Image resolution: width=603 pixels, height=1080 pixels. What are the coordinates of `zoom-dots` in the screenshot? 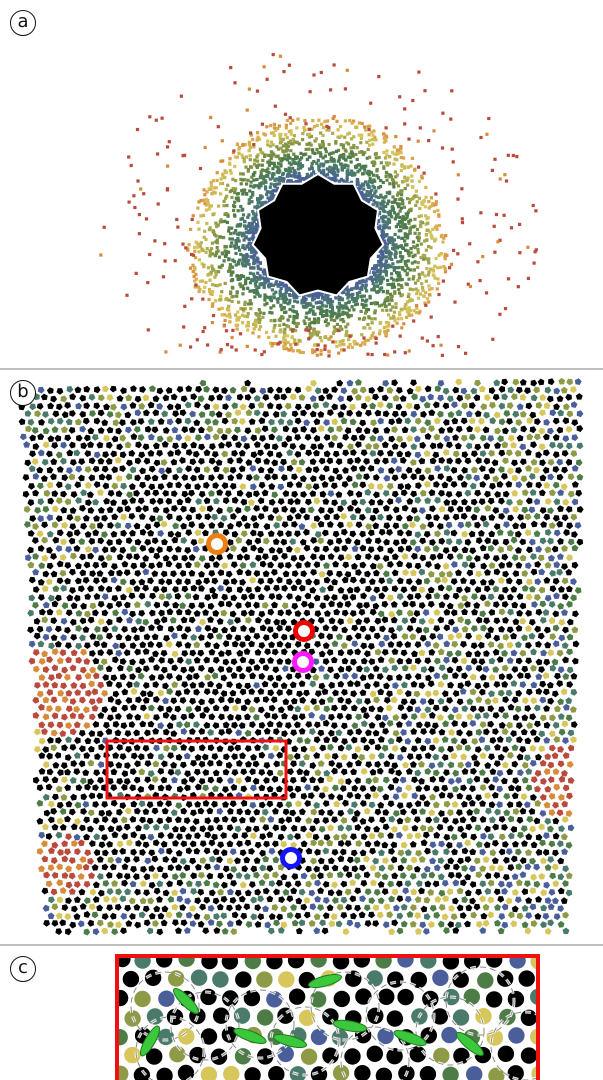 It's located at (327, 1018).